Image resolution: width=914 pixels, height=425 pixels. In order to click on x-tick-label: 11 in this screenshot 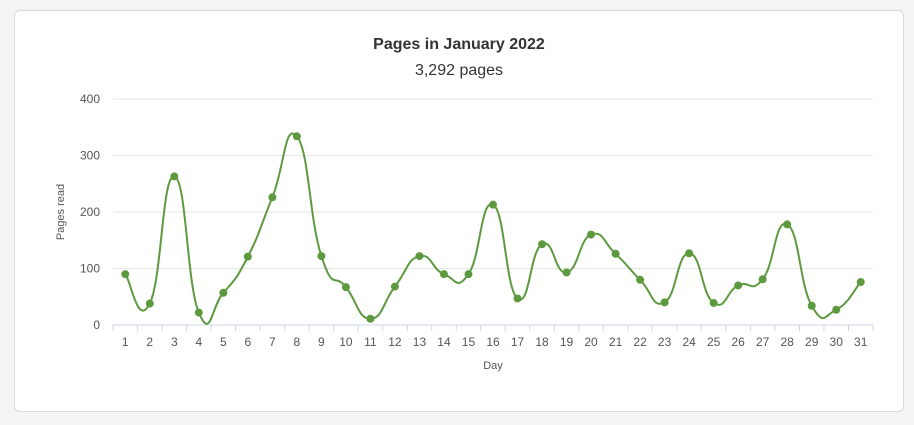, I will do `click(370, 342)`.